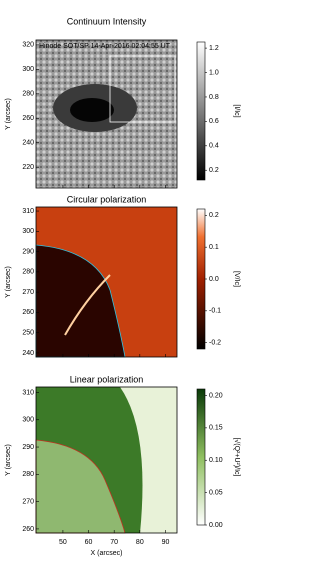  What do you see at coordinates (28, 45) in the screenshot?
I see `y-tick-label: 320` at bounding box center [28, 45].